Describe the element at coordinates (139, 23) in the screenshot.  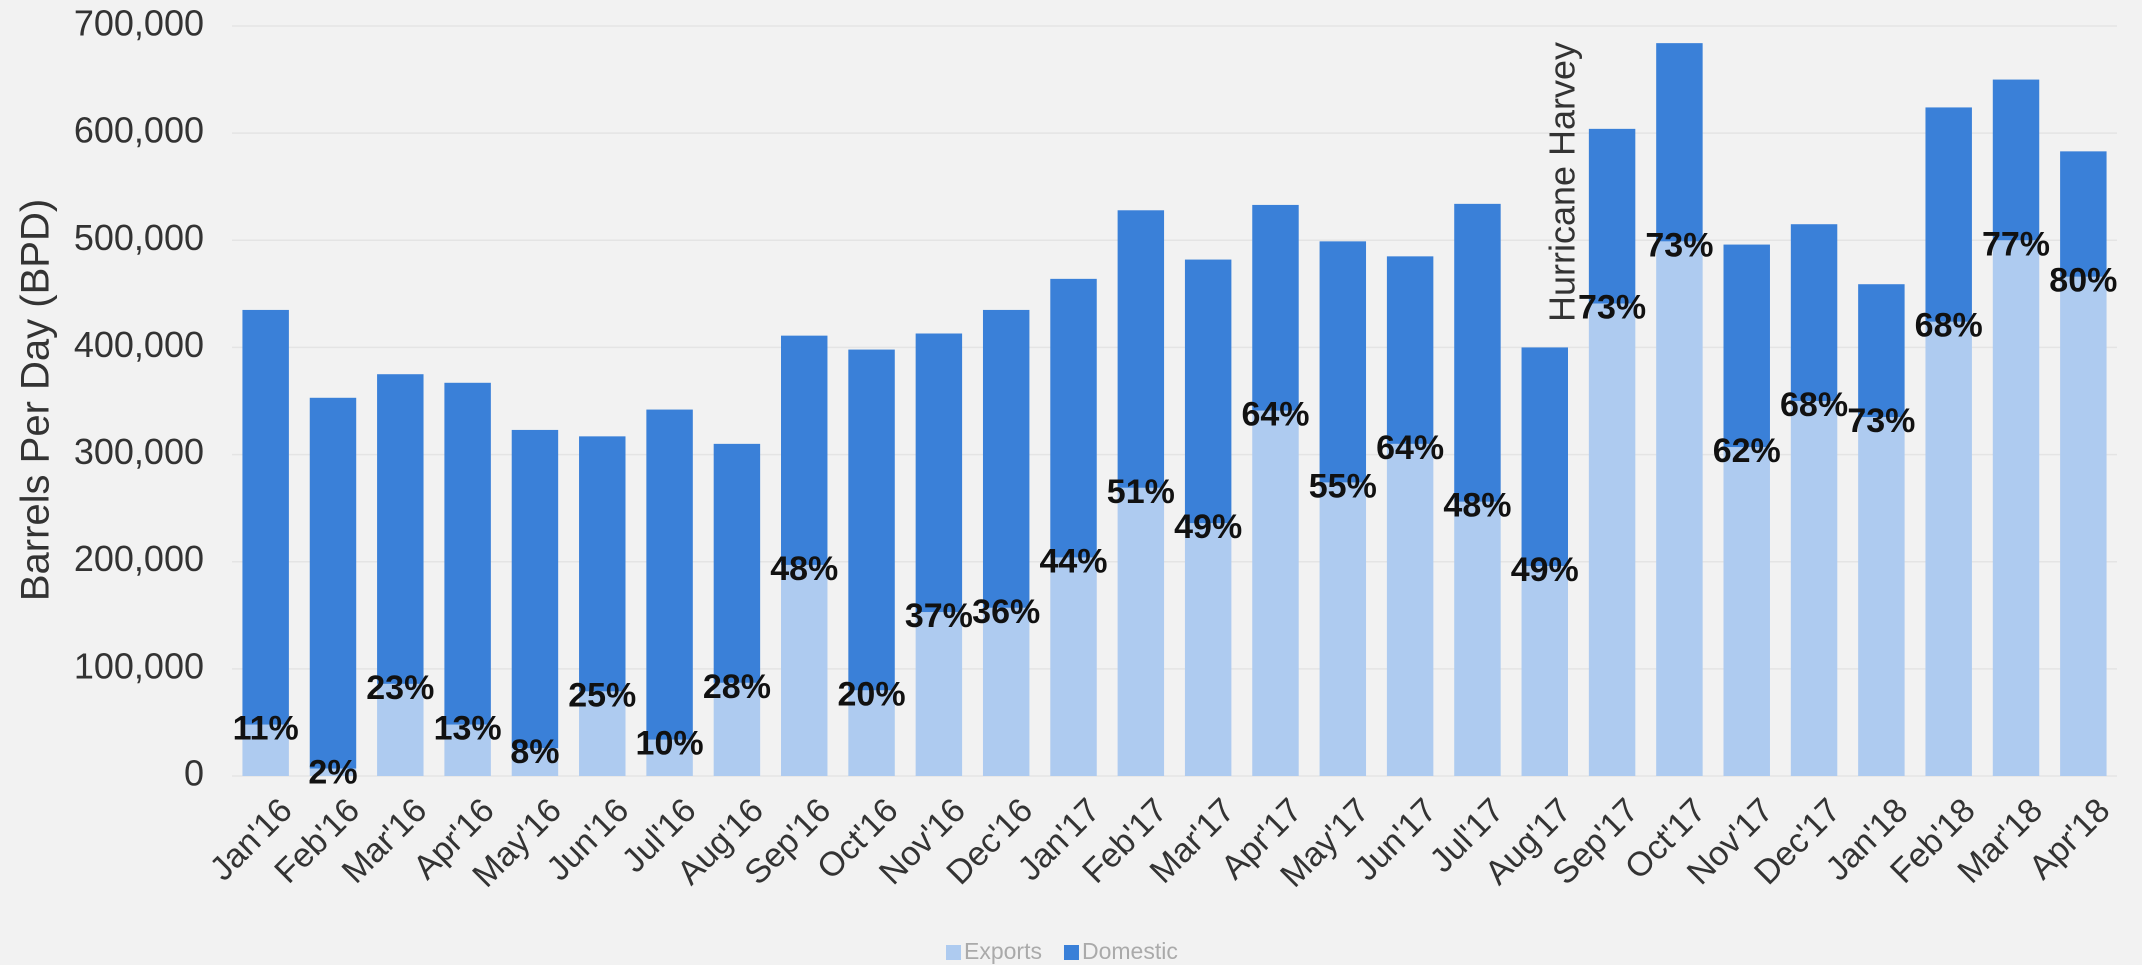
I see `y-tick-label: 700,000` at that location.